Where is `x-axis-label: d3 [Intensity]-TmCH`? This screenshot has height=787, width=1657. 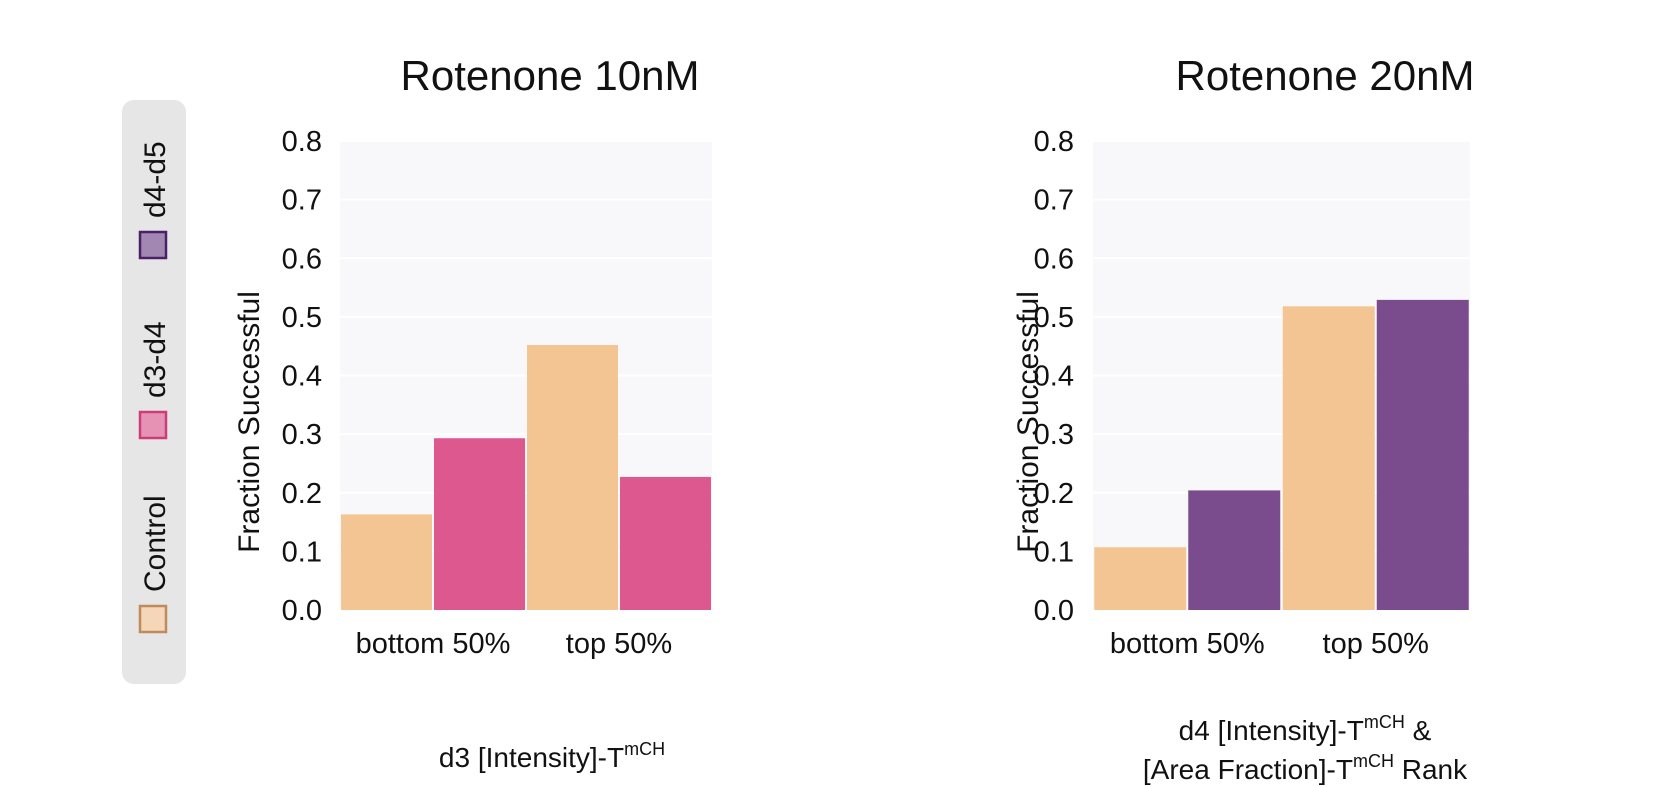
x-axis-label: d3 [Intensity]-TmCH is located at coordinates (552, 756).